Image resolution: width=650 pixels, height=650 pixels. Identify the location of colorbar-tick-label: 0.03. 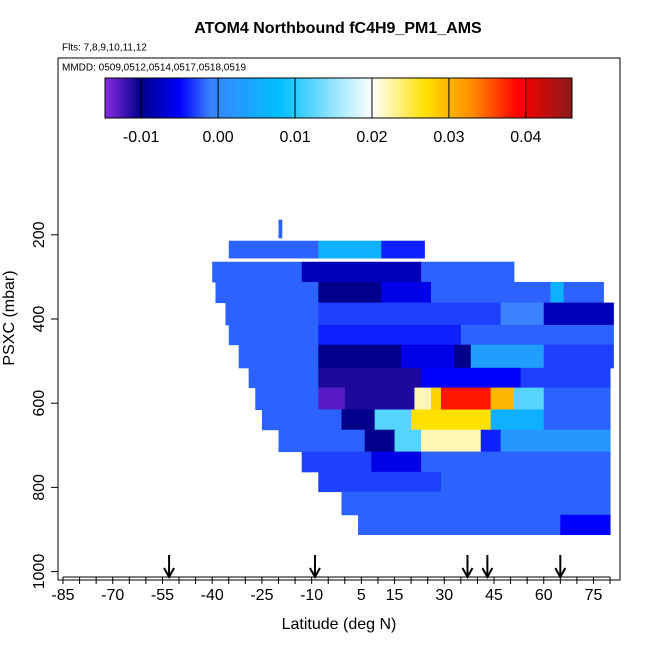
(448, 137).